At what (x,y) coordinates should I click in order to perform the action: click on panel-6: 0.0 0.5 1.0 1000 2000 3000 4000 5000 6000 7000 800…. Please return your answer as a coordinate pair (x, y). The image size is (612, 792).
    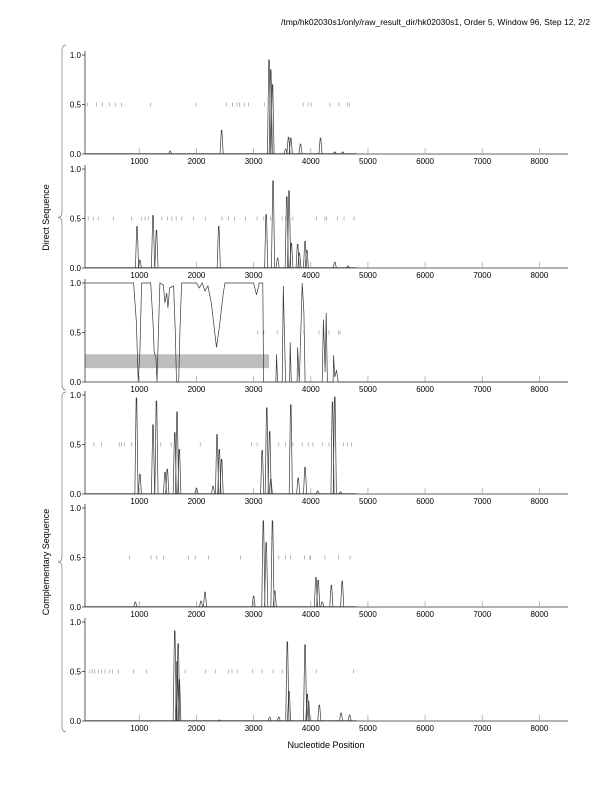
    Looking at the image, I should click on (319, 675).